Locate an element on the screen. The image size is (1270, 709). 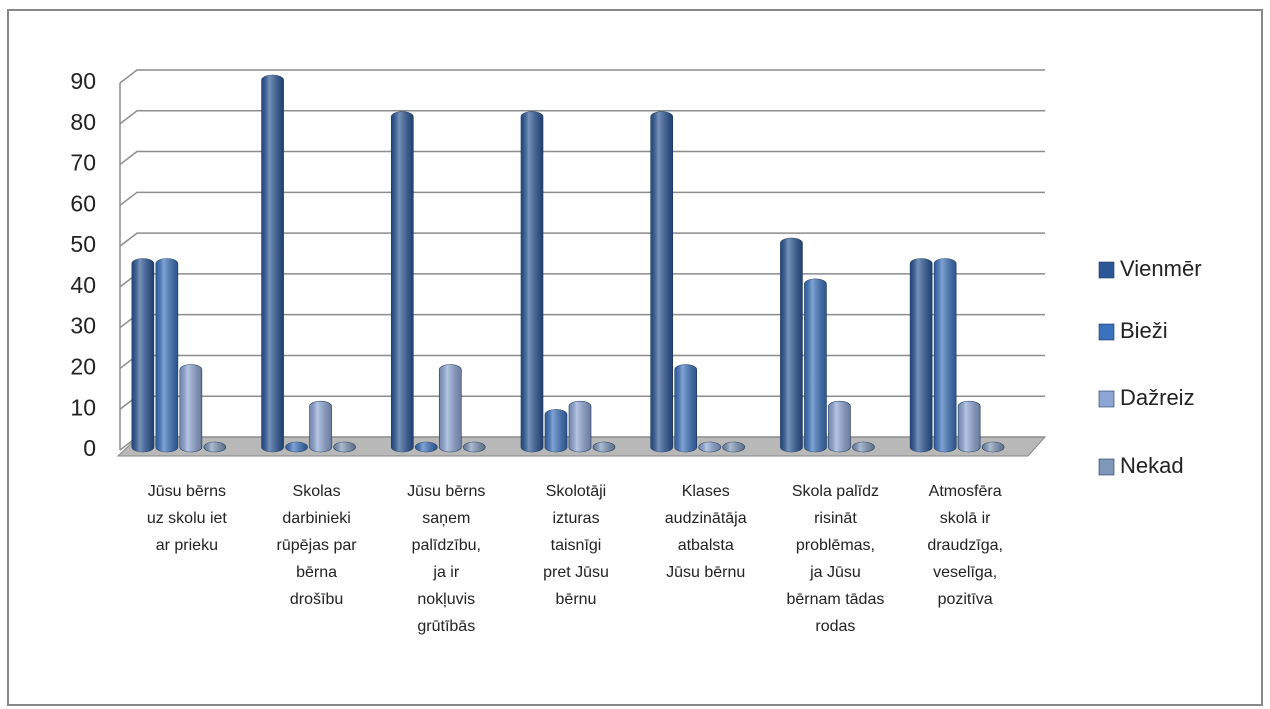
y-tick-label: 90 is located at coordinates (83, 81).